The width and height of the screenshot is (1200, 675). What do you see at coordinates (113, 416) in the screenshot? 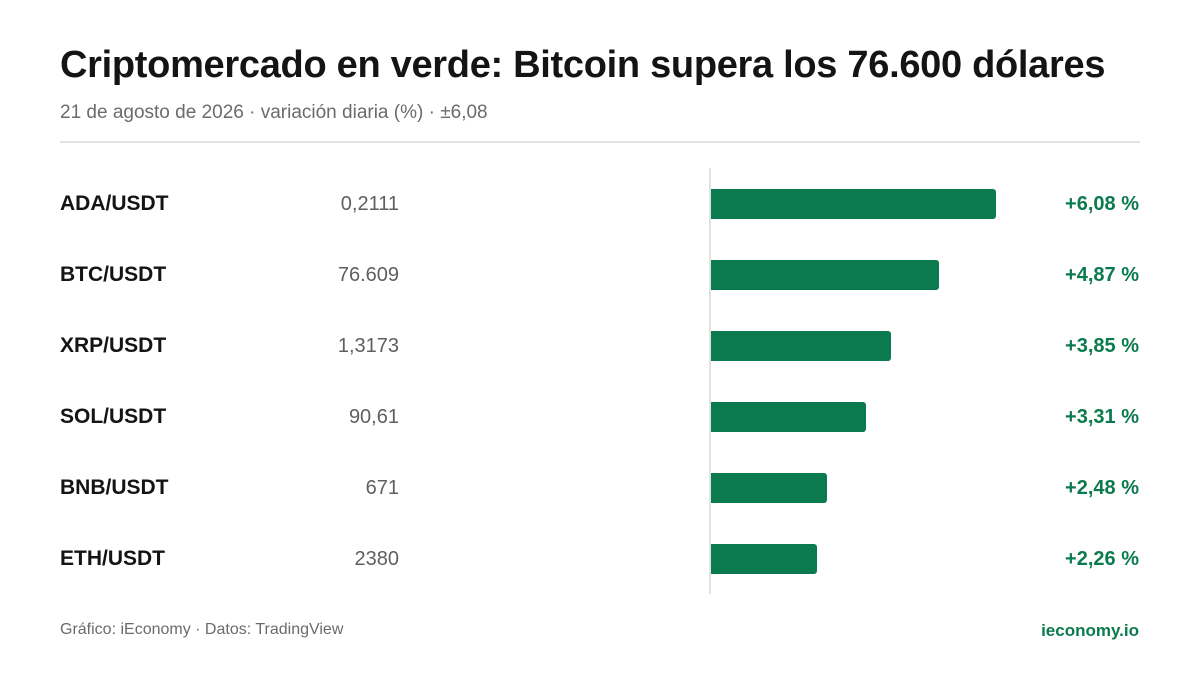
I see `pair-label: SOL/USDT` at bounding box center [113, 416].